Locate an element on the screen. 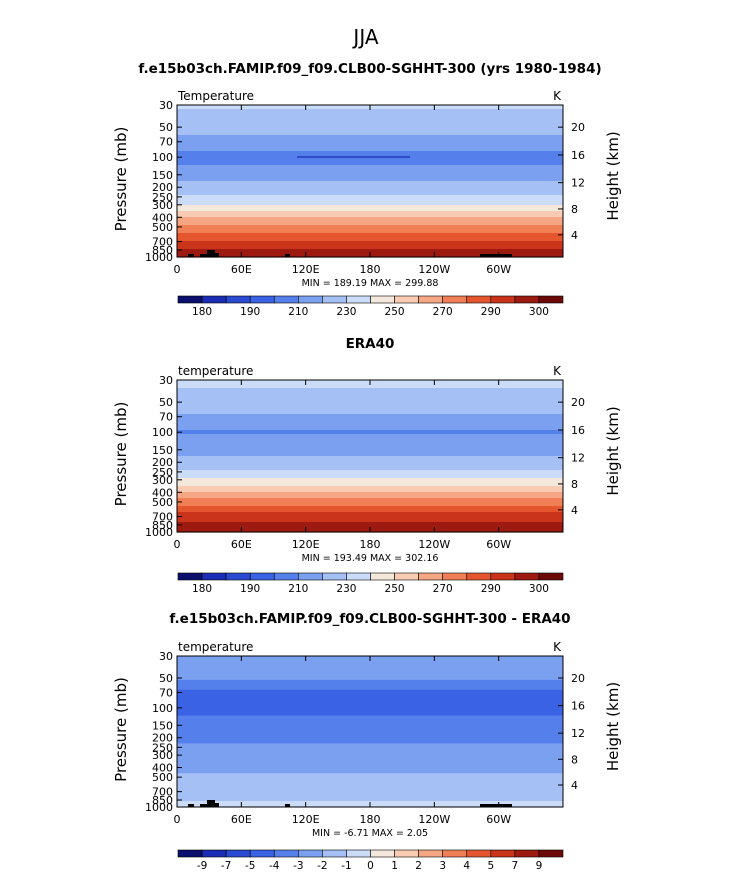 Image resolution: width=733 pixels, height=872 pixels. variable-label: temperature is located at coordinates (215, 647).